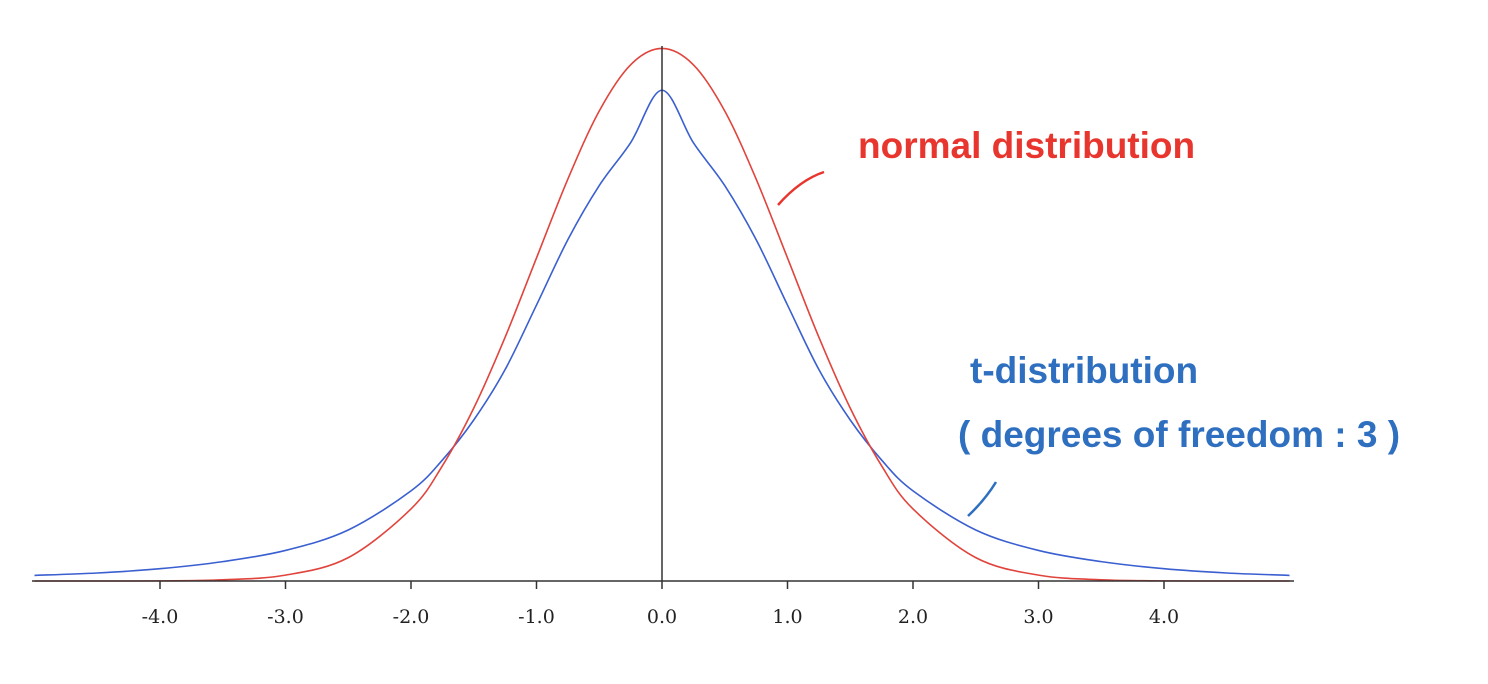 This screenshot has width=1488, height=684. Describe the element at coordinates (913, 617) in the screenshot. I see `x-tick-label: 2.0` at that location.